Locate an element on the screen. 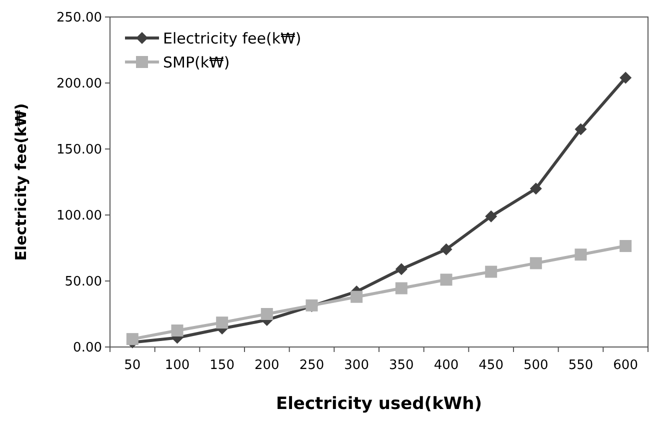  y-tick-label: 250.00 is located at coordinates (79, 18).